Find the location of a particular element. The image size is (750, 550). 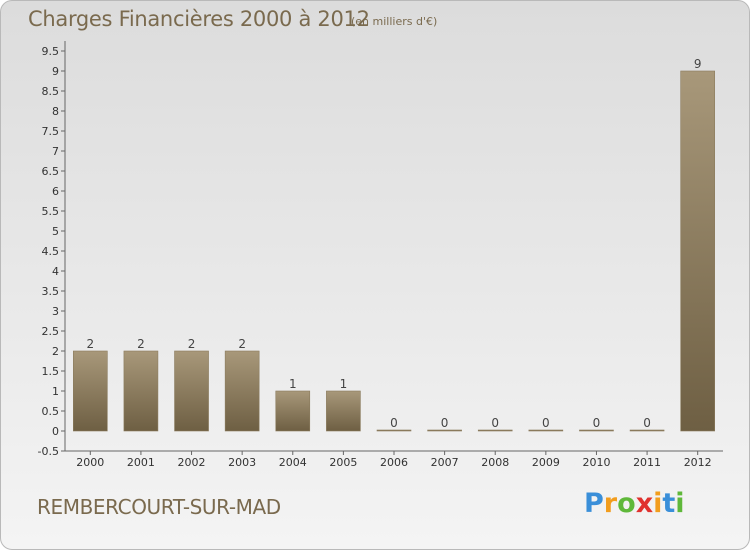

y-tick-label: 6 is located at coordinates (55, 191).